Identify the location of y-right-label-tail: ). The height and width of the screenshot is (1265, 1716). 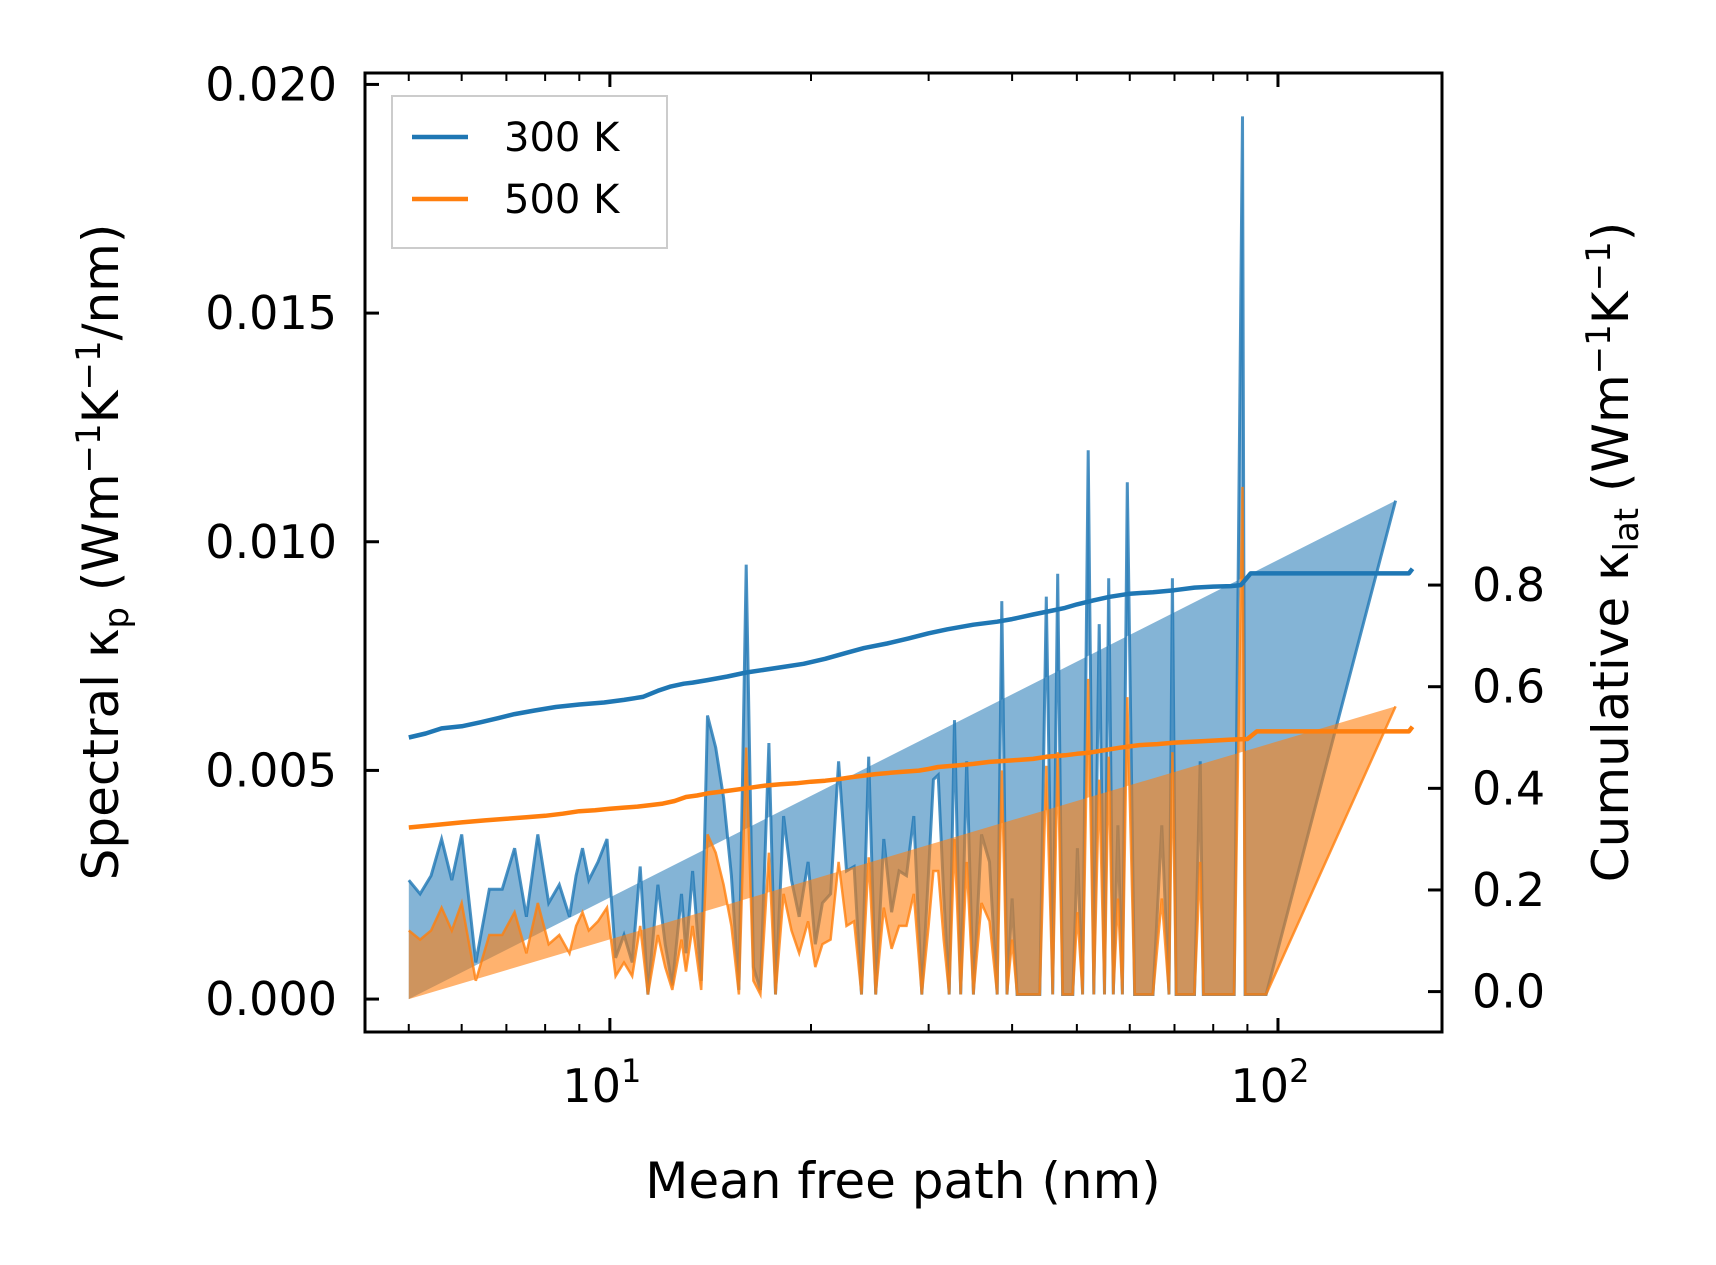
(1611, 232).